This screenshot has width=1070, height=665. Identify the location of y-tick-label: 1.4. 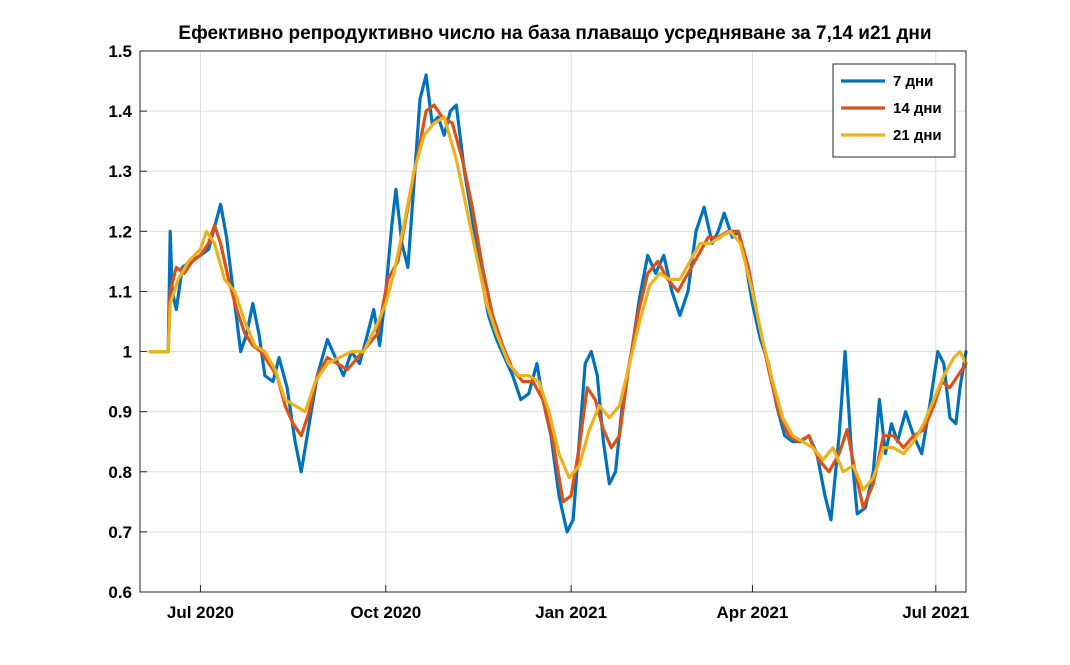
(120, 111).